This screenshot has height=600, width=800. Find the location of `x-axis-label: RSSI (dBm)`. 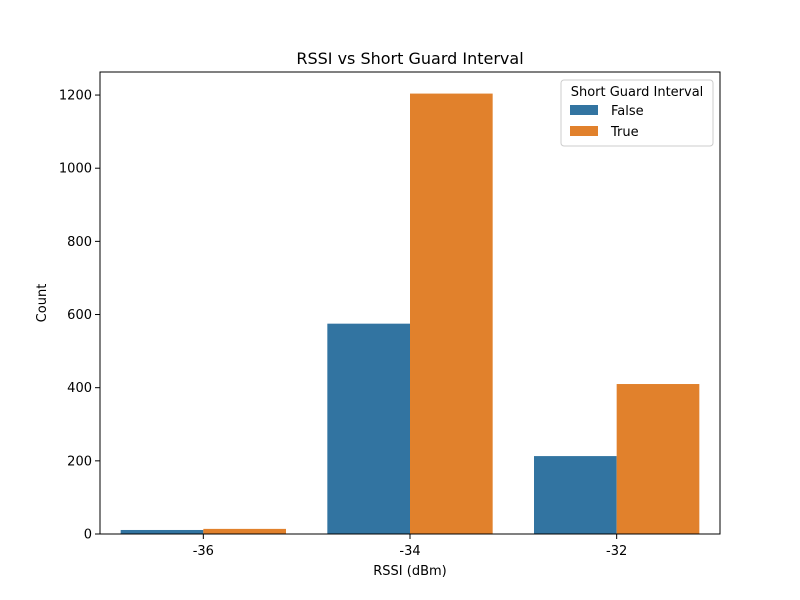

x-axis-label: RSSI (dBm) is located at coordinates (409, 571).